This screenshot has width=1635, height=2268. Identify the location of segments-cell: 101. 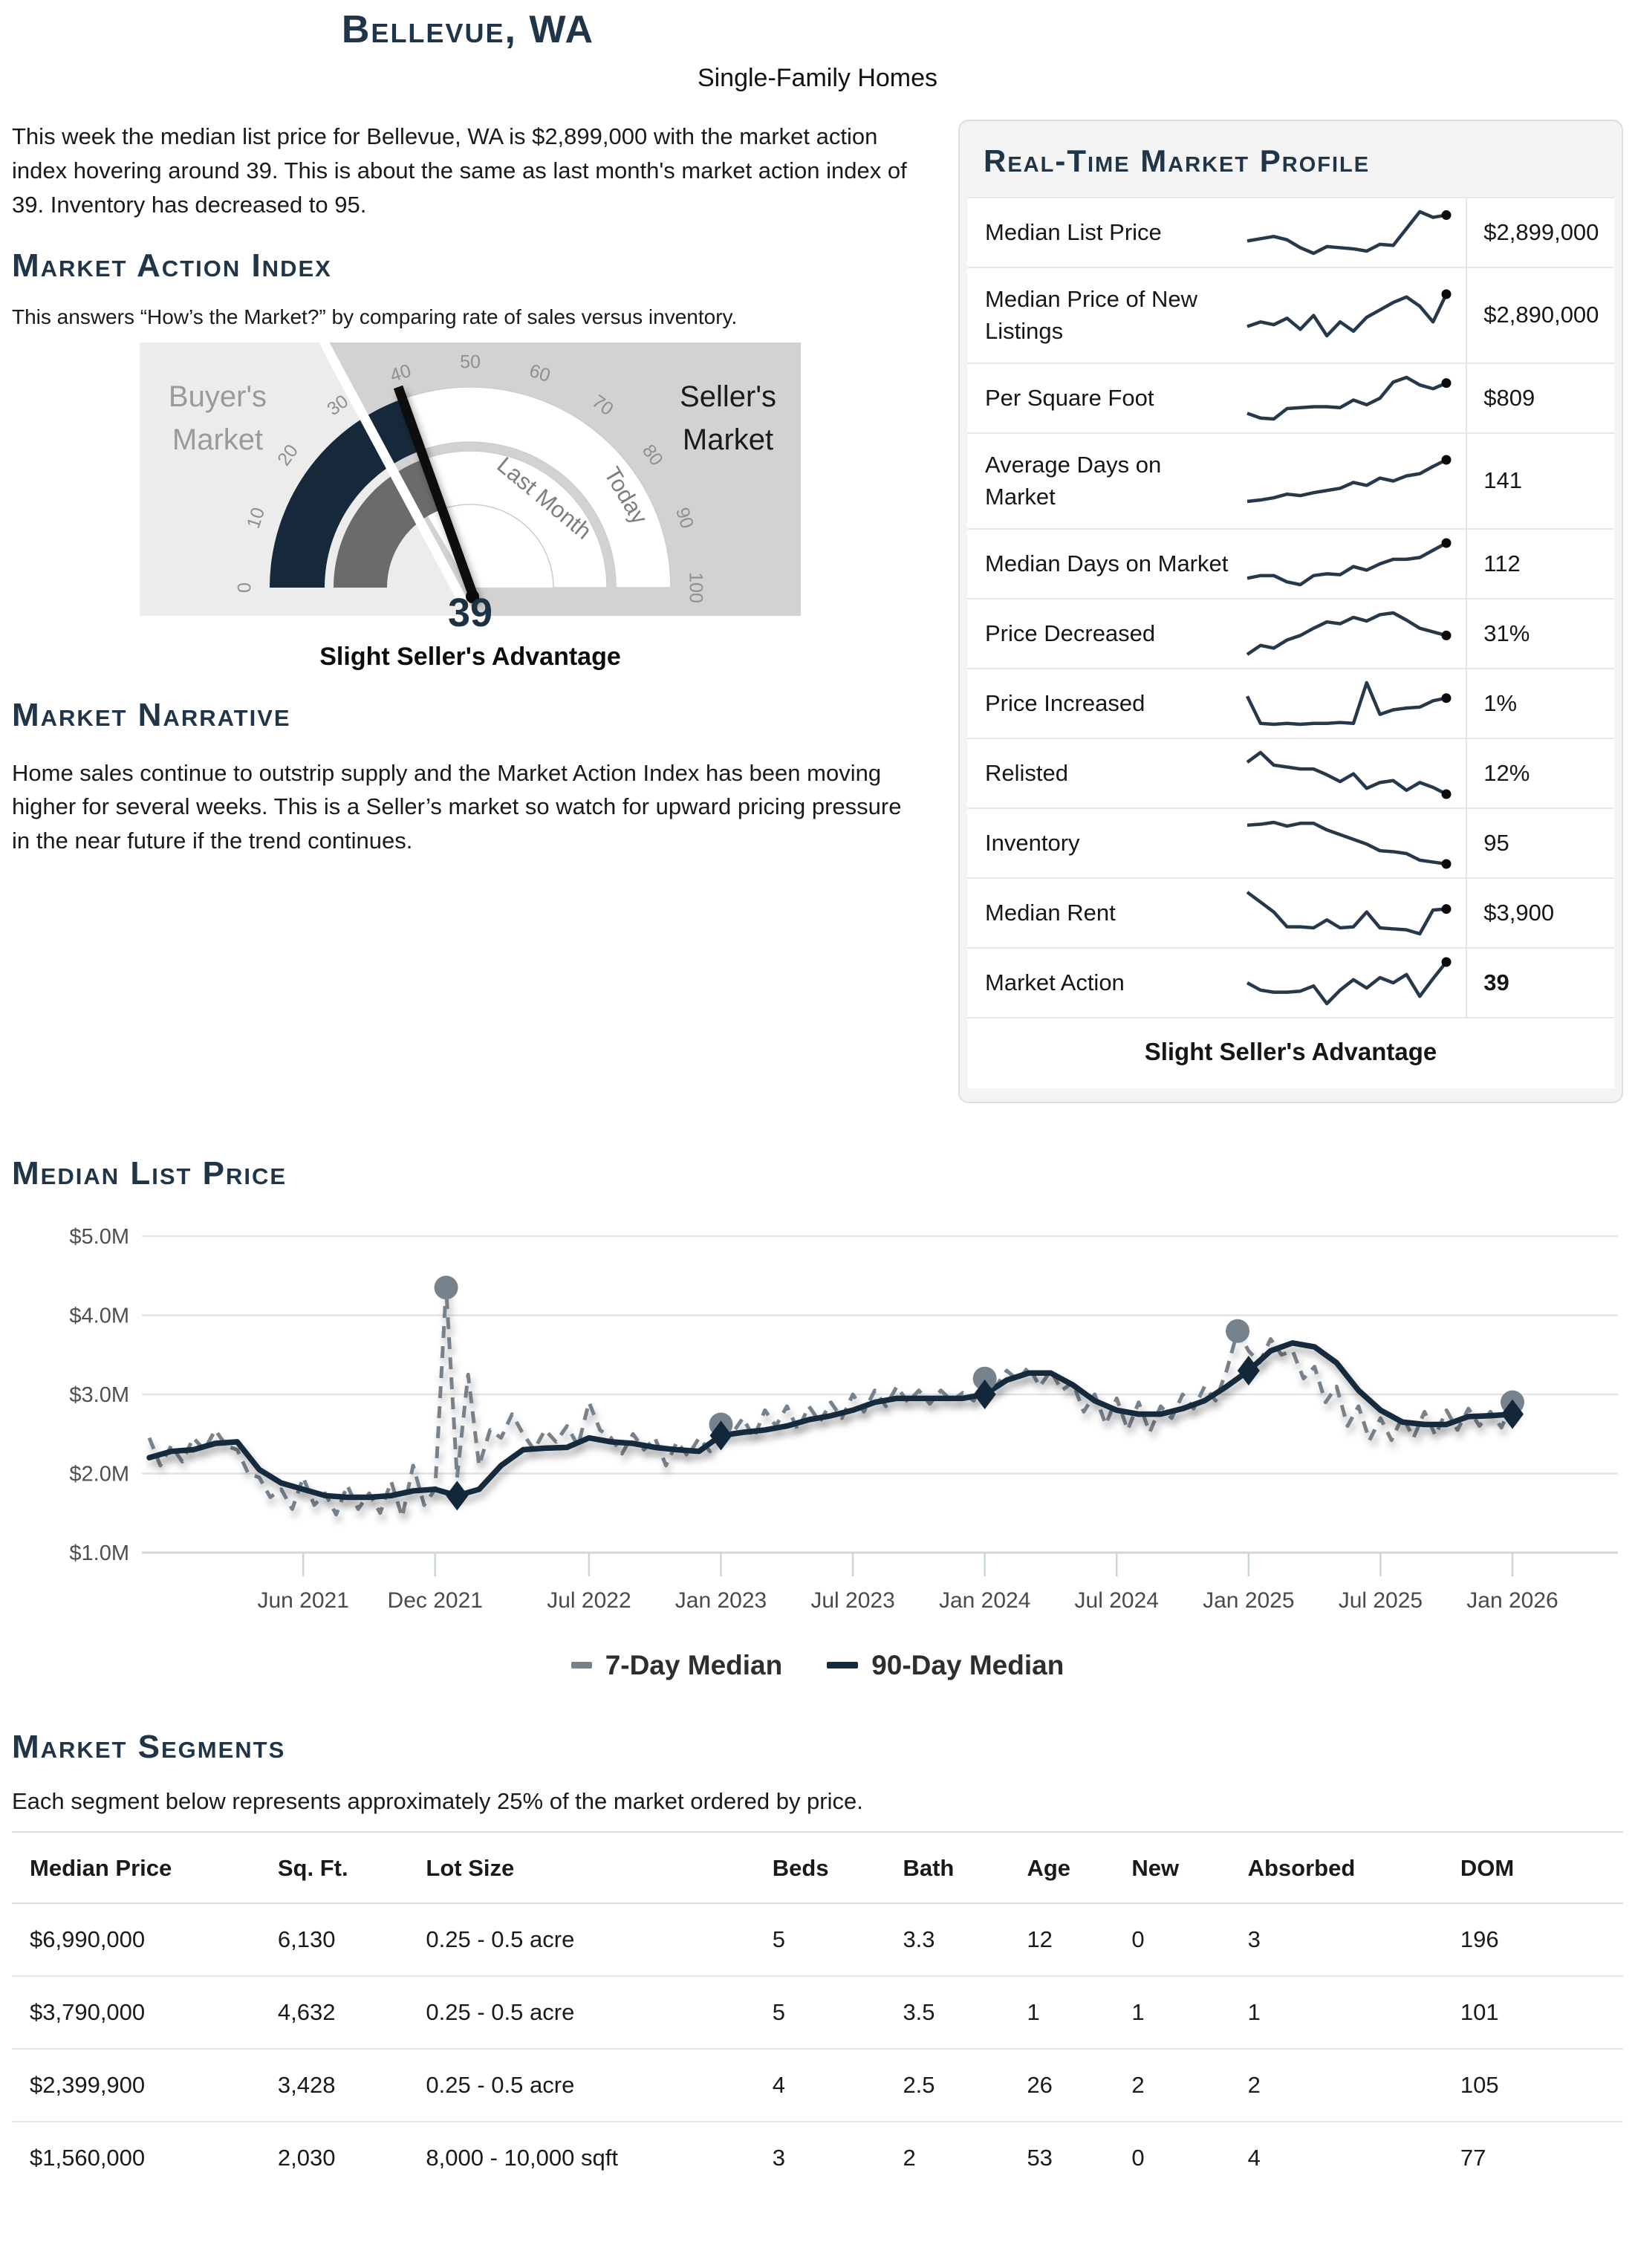
(1541, 2012).